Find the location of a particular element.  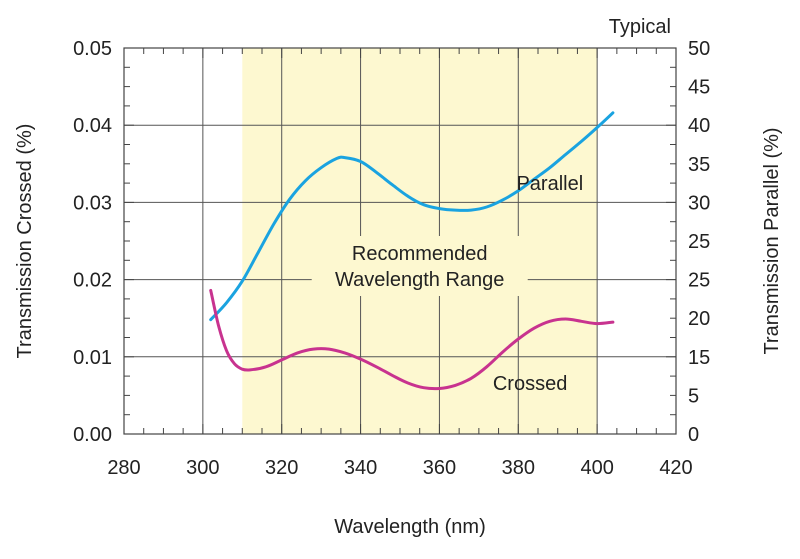

y-tick-label-left: 0.03 is located at coordinates (92, 203).